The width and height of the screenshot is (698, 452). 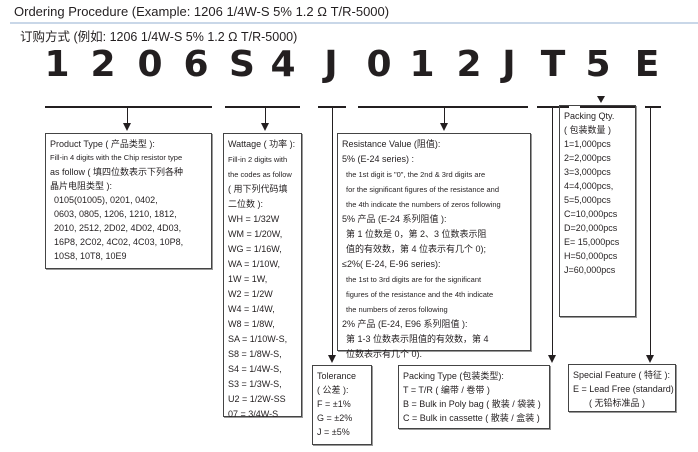 I want to click on product-type-line: 0603, 0805, 1206, 1210, 1812,, so click(x=115, y=214).